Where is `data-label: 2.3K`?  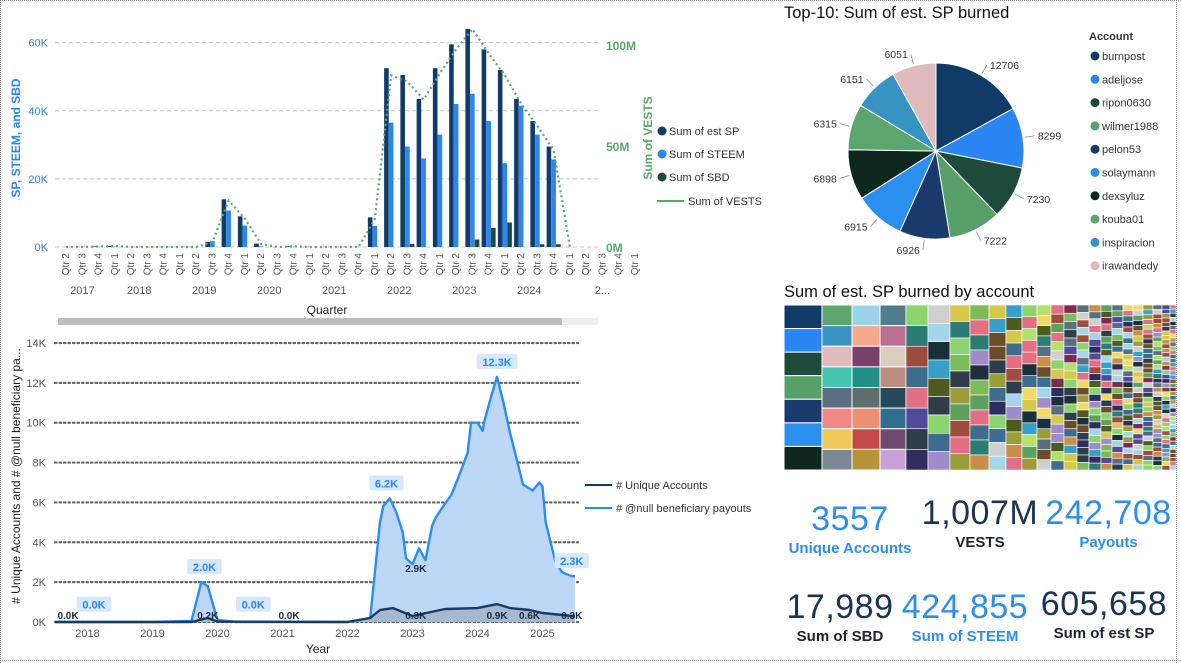
data-label: 2.3K is located at coordinates (571, 562).